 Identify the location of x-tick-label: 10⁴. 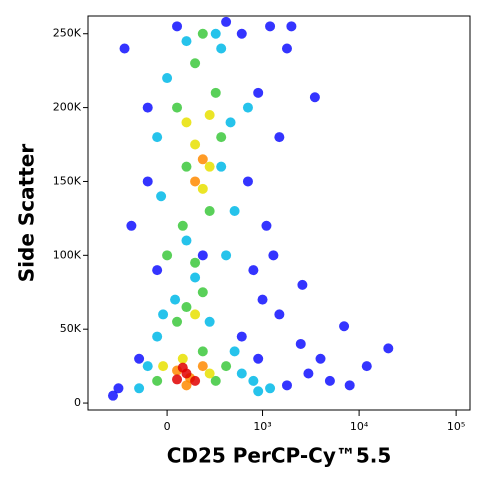
(359, 426).